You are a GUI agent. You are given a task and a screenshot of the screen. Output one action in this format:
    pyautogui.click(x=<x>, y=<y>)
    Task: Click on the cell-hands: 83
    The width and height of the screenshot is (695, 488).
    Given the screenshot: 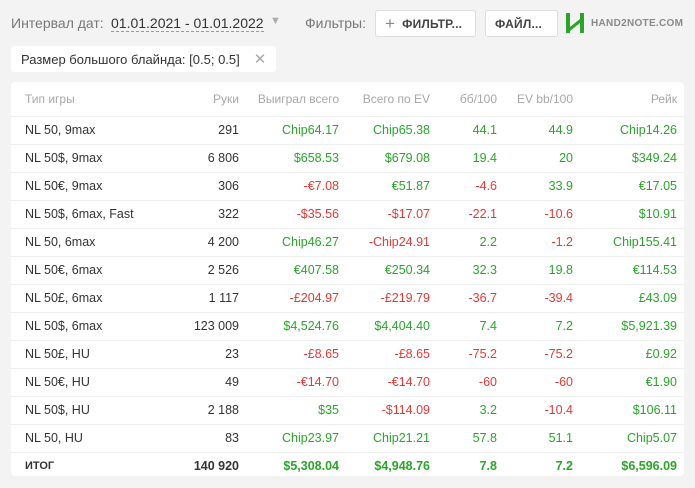 What is the action you would take?
    pyautogui.click(x=212, y=437)
    